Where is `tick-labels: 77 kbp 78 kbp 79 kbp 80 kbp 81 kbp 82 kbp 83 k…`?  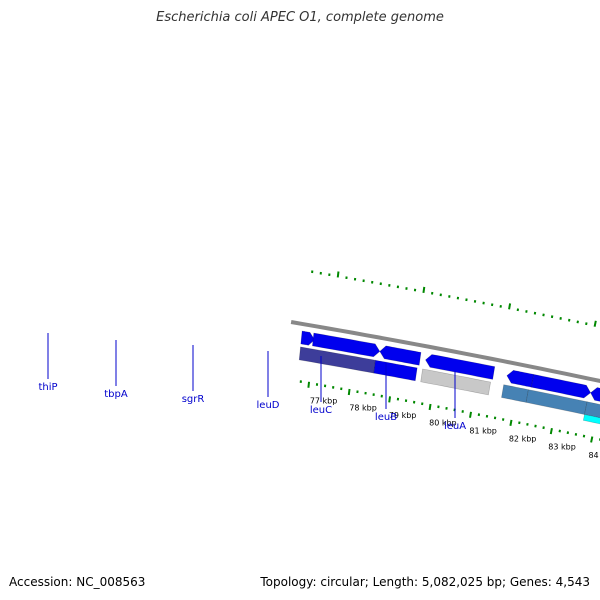
tick-labels: 77 kbp 78 kbp 79 kbp 80 kbp 81 kbp 82 kbp 83 k… is located at coordinates (455, 428).